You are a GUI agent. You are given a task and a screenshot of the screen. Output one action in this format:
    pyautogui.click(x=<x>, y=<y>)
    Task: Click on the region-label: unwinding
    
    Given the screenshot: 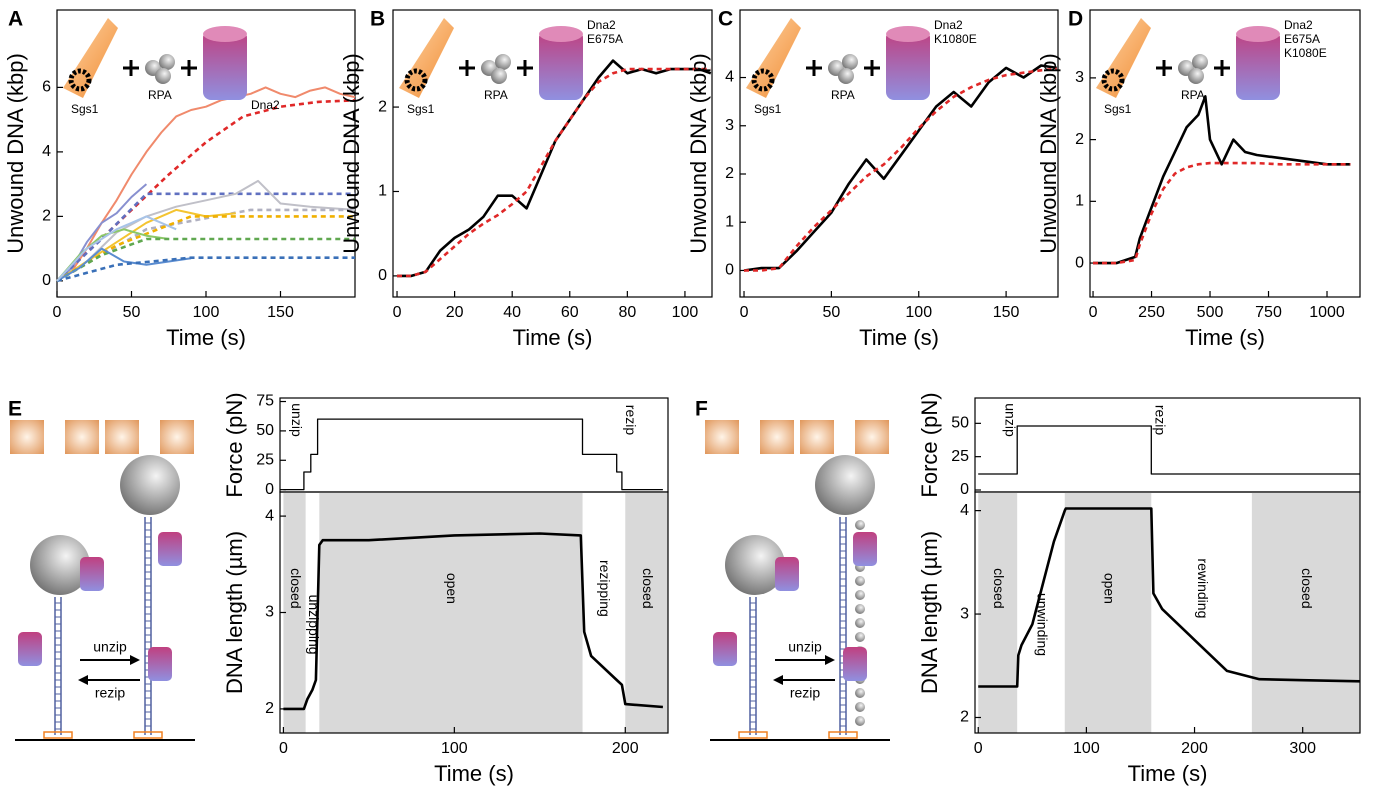 What is the action you would take?
    pyautogui.click(x=1042, y=624)
    